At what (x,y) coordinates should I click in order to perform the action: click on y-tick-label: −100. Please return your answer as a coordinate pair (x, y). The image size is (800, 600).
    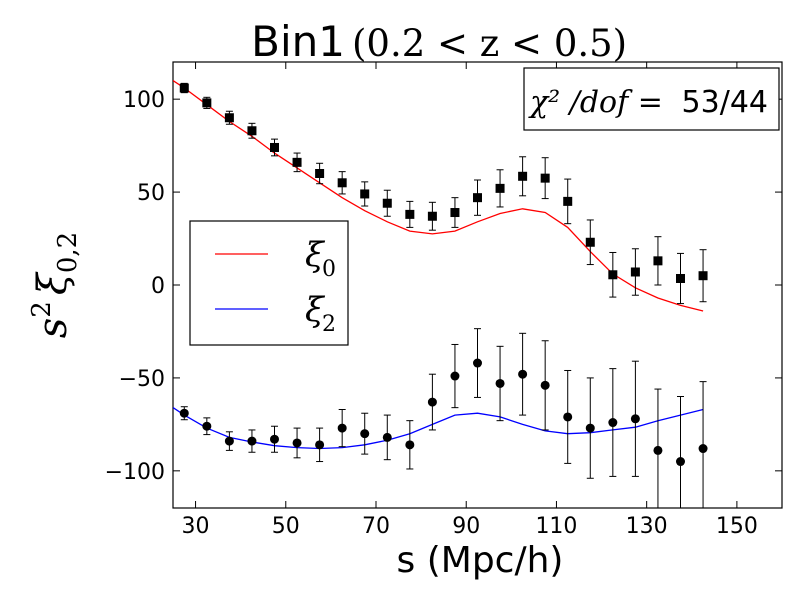
    Looking at the image, I should click on (135, 472).